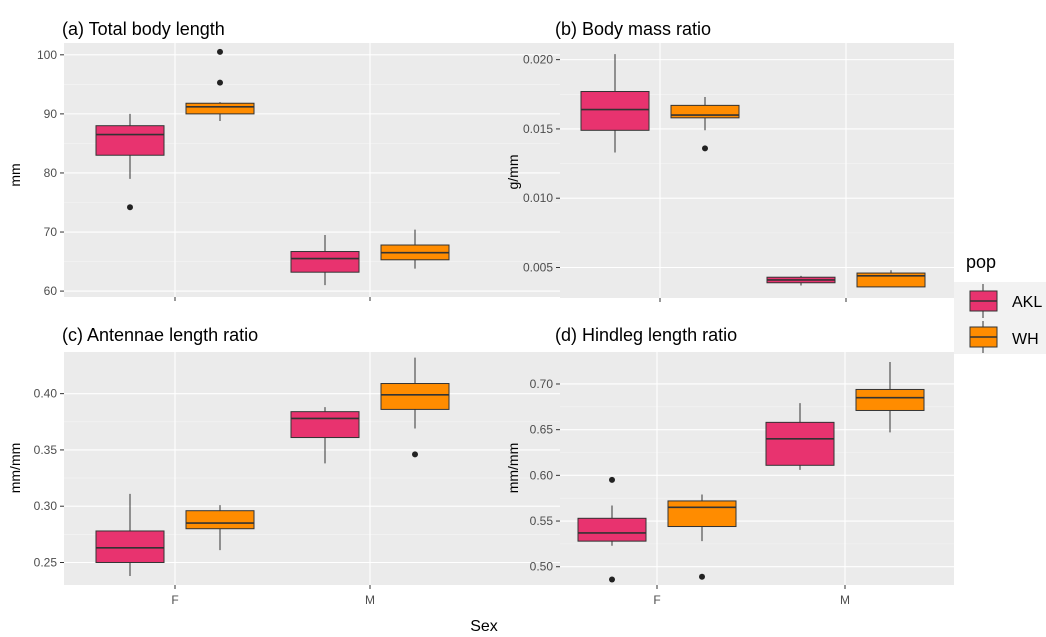 The height and width of the screenshot is (637, 1046). I want to click on y-tick-label: 90, so click(51, 114).